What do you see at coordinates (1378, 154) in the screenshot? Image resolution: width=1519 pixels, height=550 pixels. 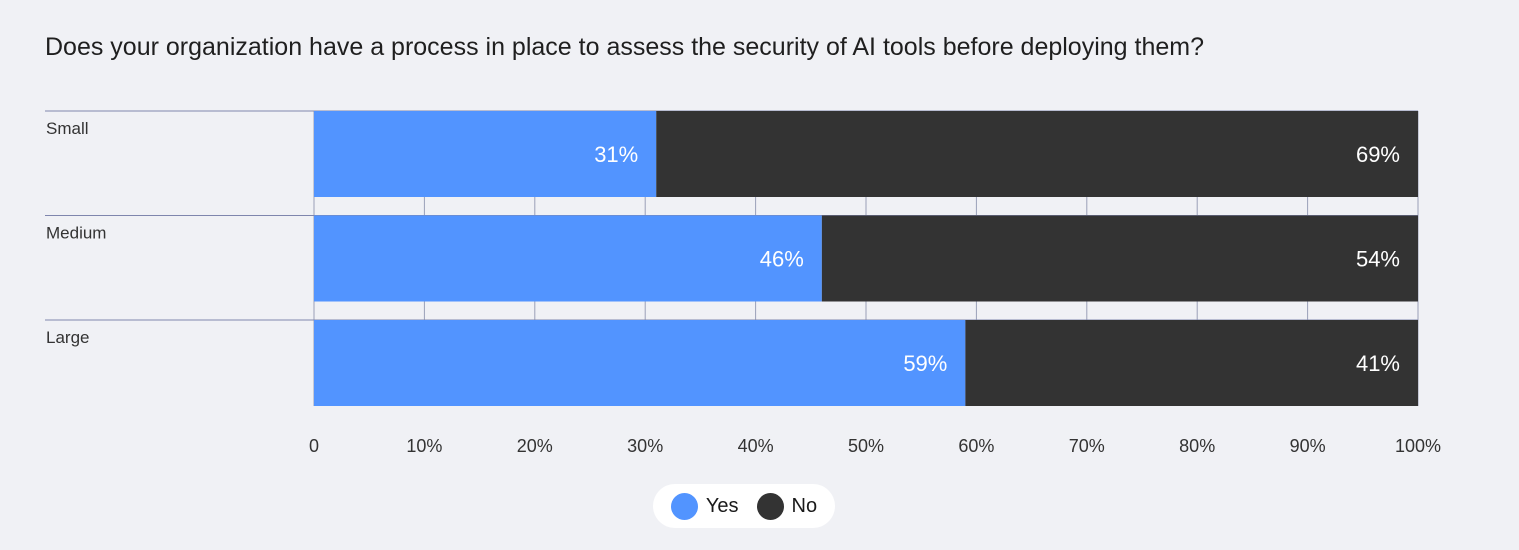 I see `data-label-no-small: 69%` at bounding box center [1378, 154].